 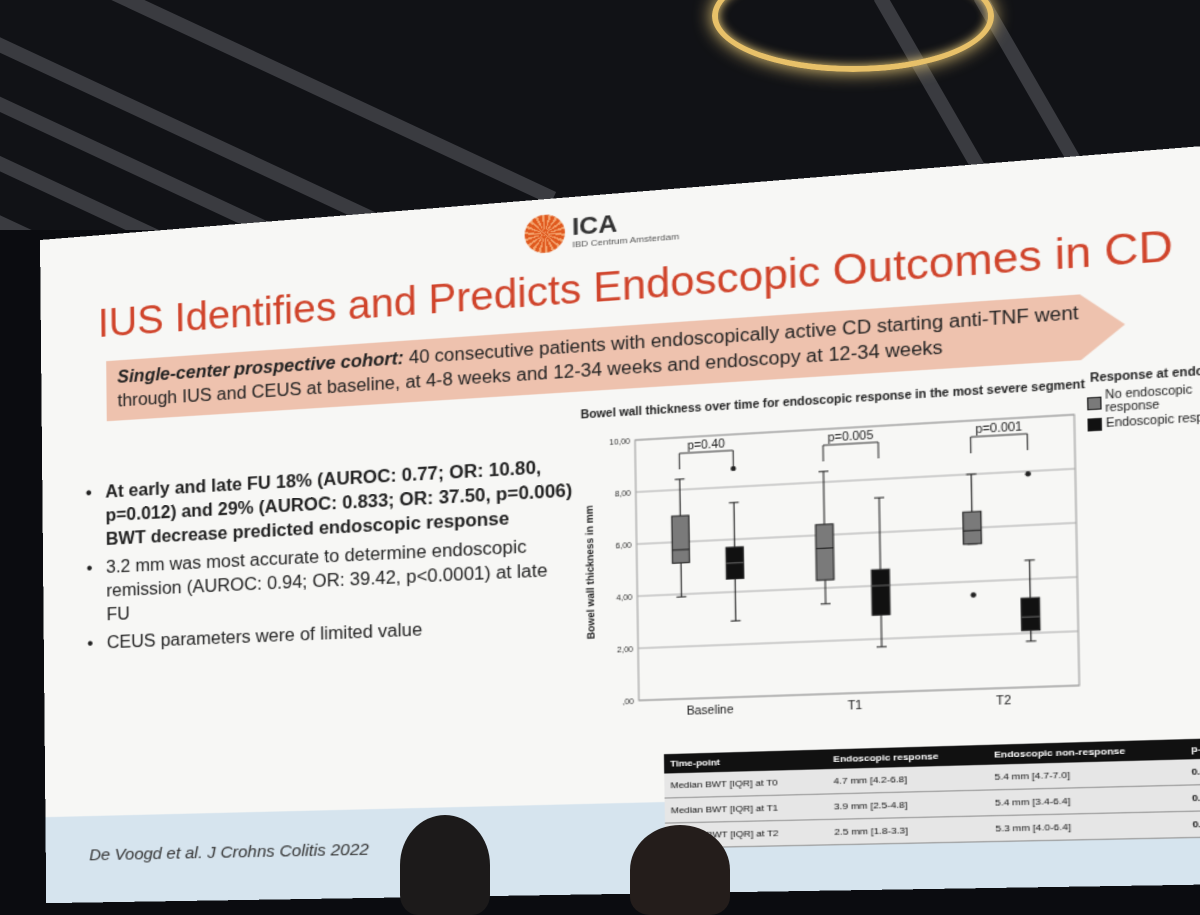 I want to click on y-tick-label: 4,00, so click(x=624, y=597).